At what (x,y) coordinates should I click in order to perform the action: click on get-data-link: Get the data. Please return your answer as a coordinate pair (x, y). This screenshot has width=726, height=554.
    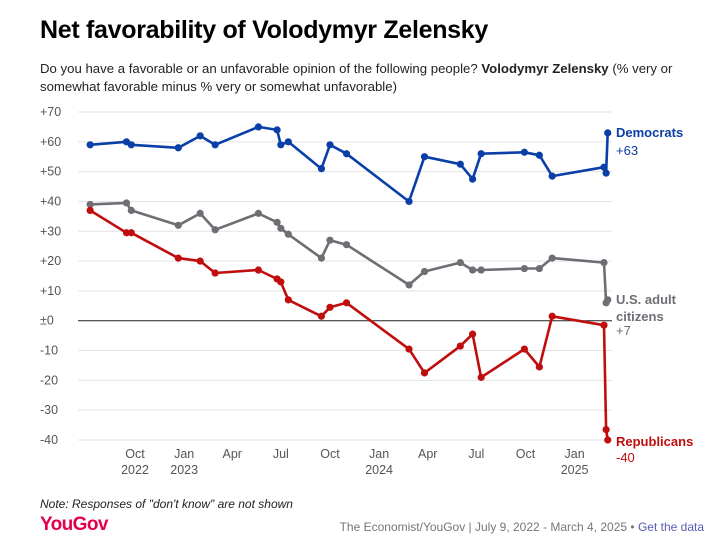
    Looking at the image, I should click on (670, 527).